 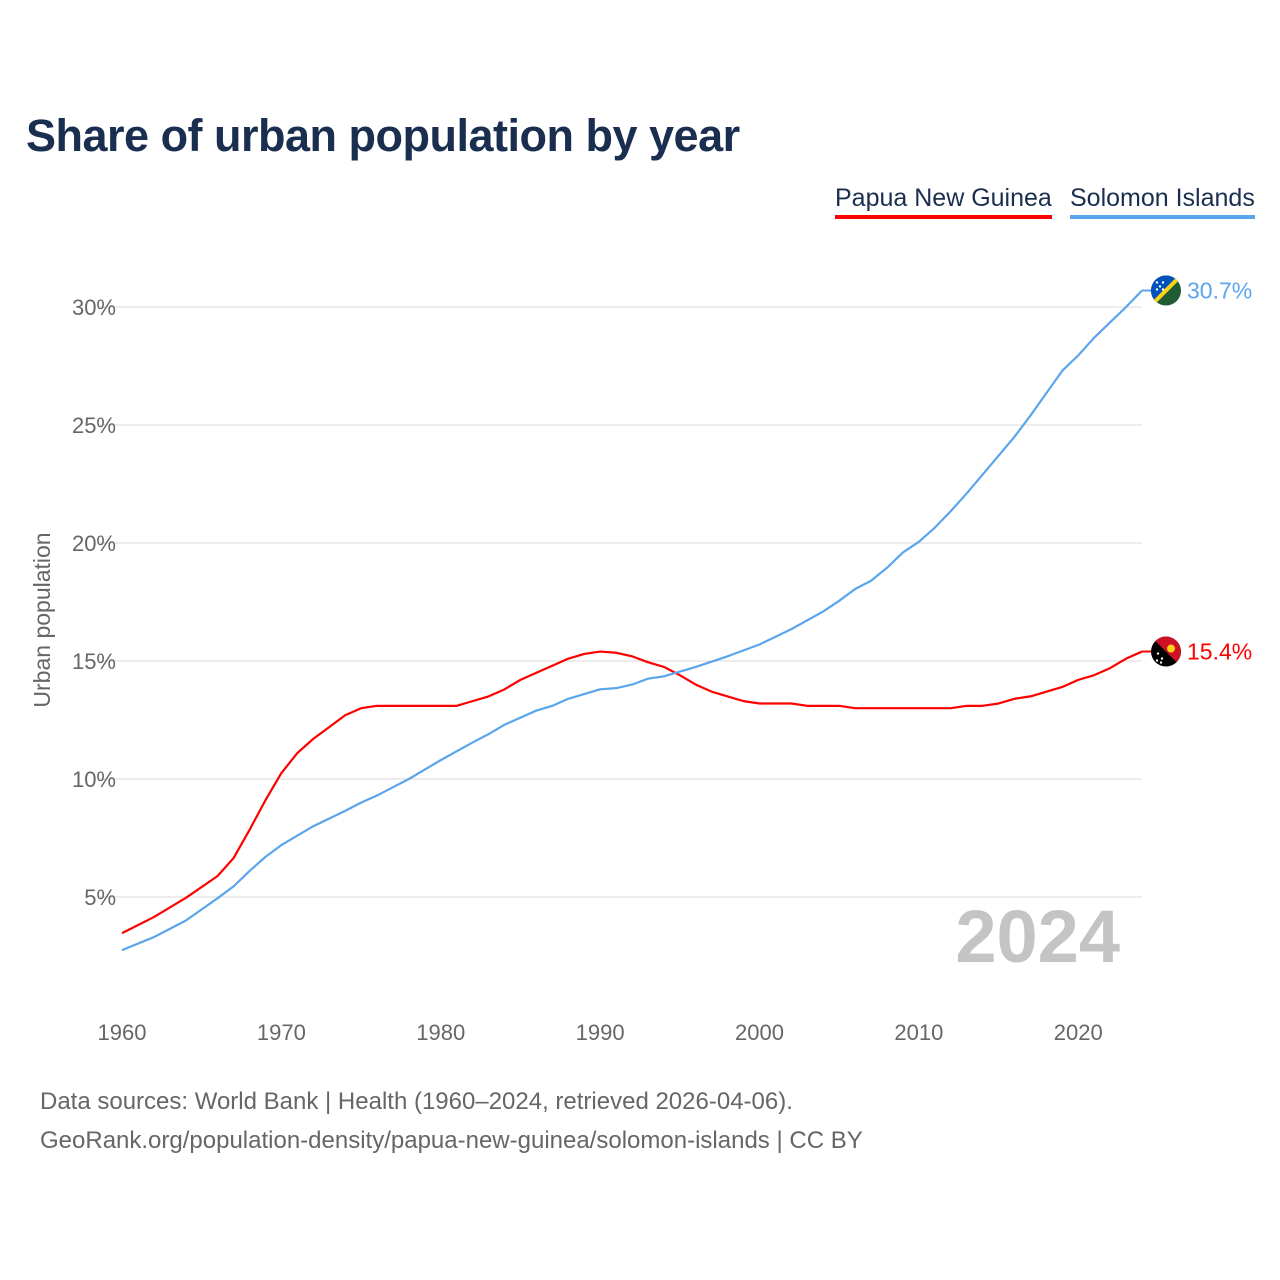 What do you see at coordinates (918, 1032) in the screenshot?
I see `x-tick-label: 2010` at bounding box center [918, 1032].